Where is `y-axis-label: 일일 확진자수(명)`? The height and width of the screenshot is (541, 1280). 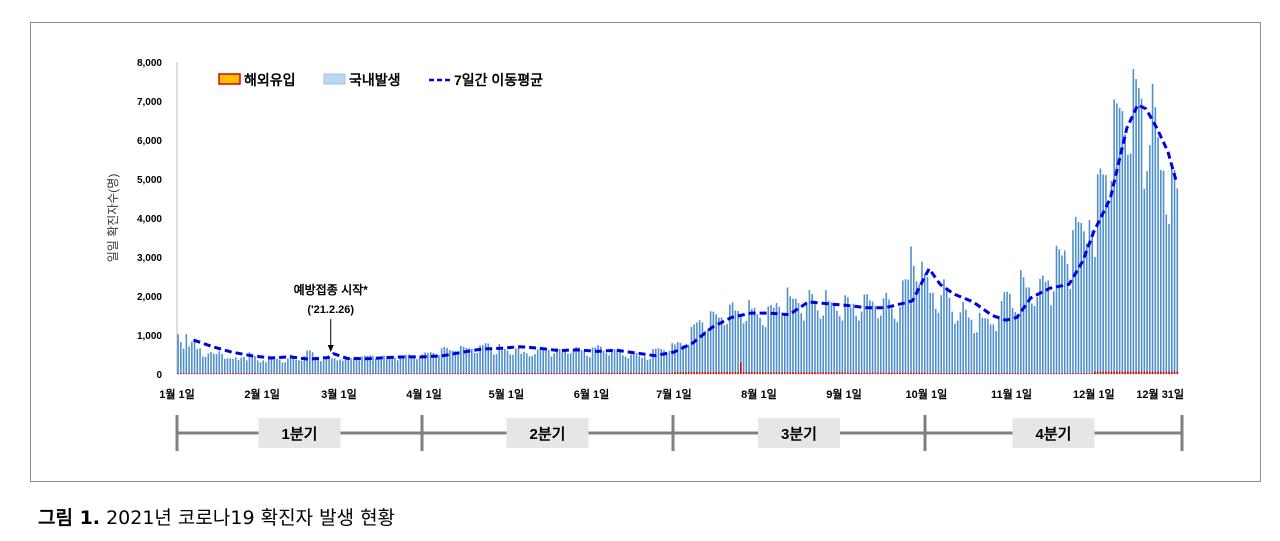
y-axis-label: 일일 확진자수(명) is located at coordinates (113, 218).